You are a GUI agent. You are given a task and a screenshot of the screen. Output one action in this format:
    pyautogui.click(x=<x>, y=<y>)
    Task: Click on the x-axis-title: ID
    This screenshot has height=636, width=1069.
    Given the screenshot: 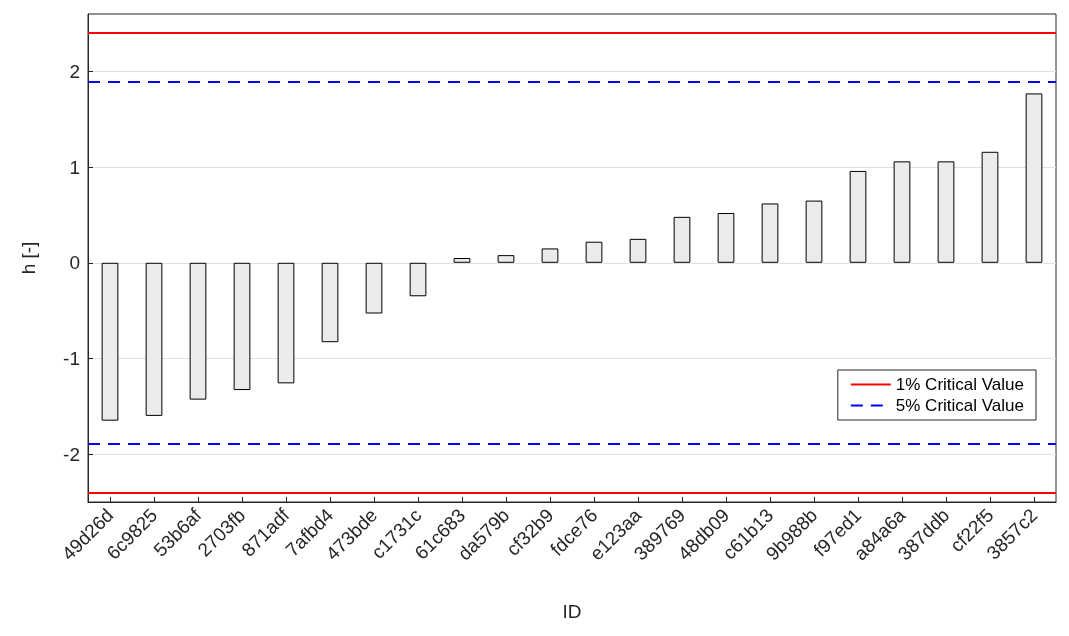 What is the action you would take?
    pyautogui.click(x=572, y=611)
    